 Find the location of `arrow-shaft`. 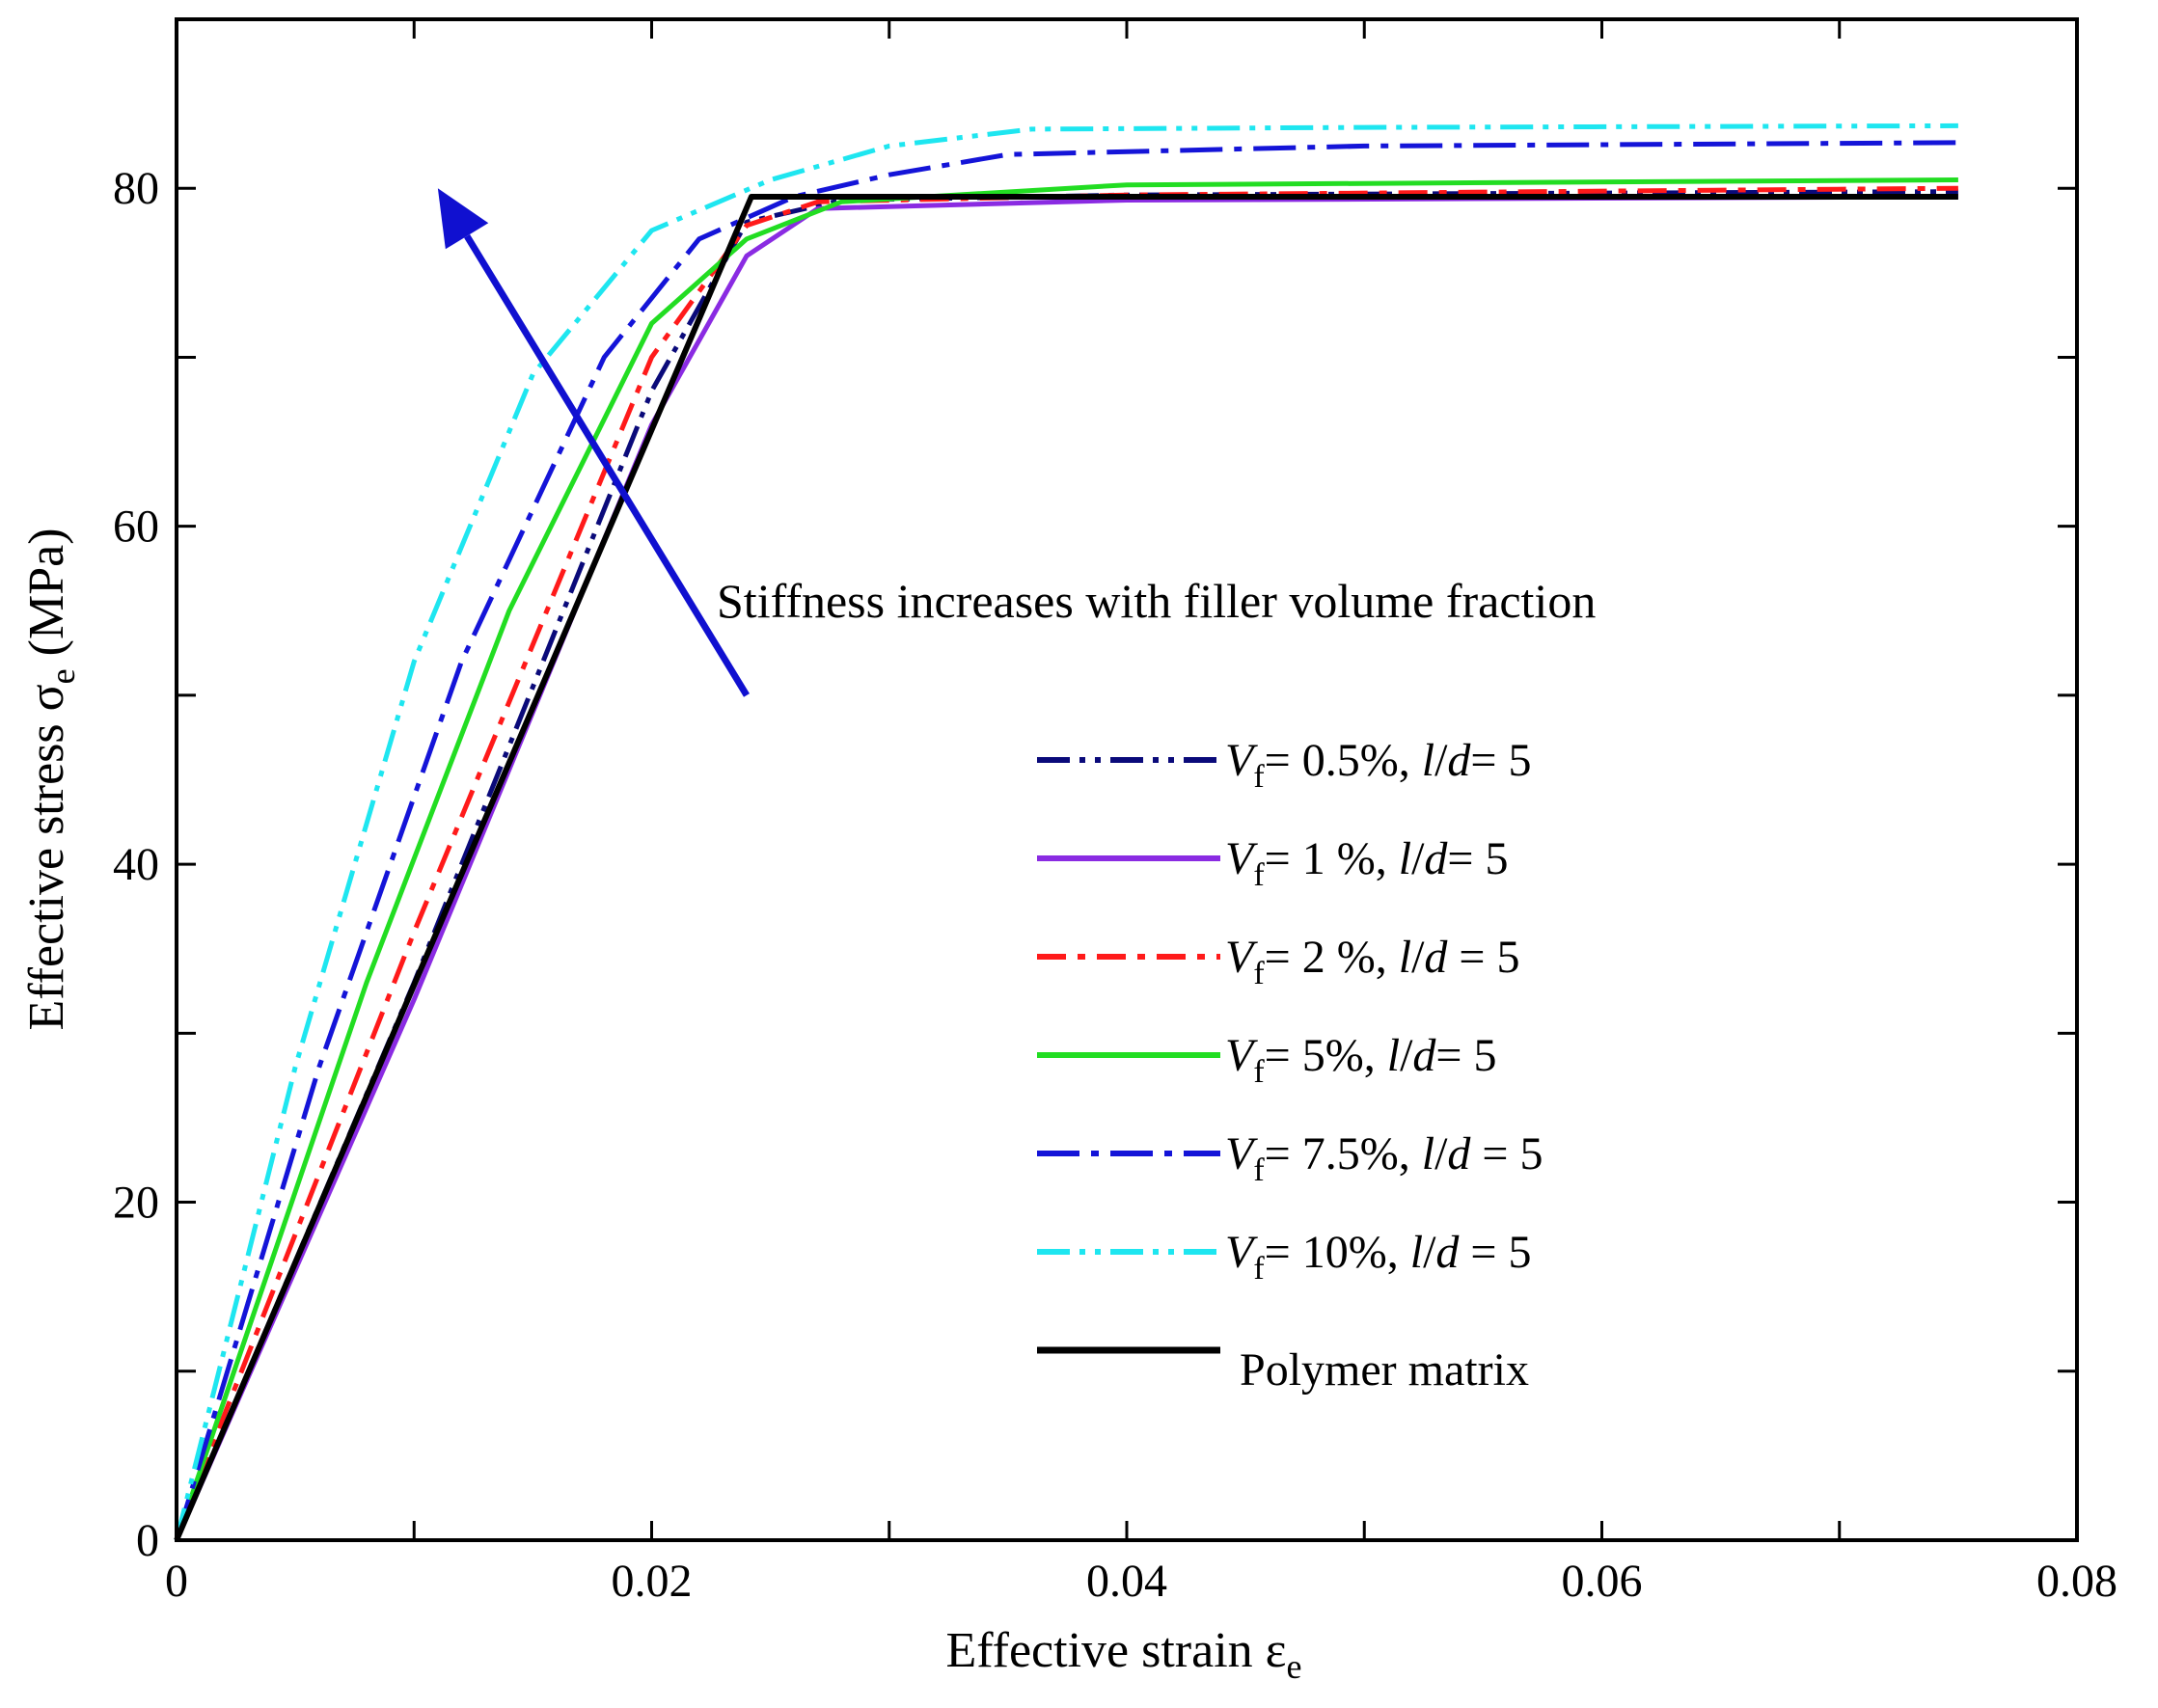

arrow-shaft is located at coordinates (607, 465).